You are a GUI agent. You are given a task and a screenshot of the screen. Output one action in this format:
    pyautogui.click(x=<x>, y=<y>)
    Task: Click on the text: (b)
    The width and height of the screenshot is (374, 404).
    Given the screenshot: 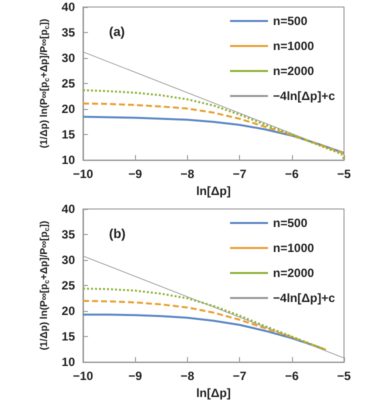 What is the action you would take?
    pyautogui.click(x=117, y=233)
    